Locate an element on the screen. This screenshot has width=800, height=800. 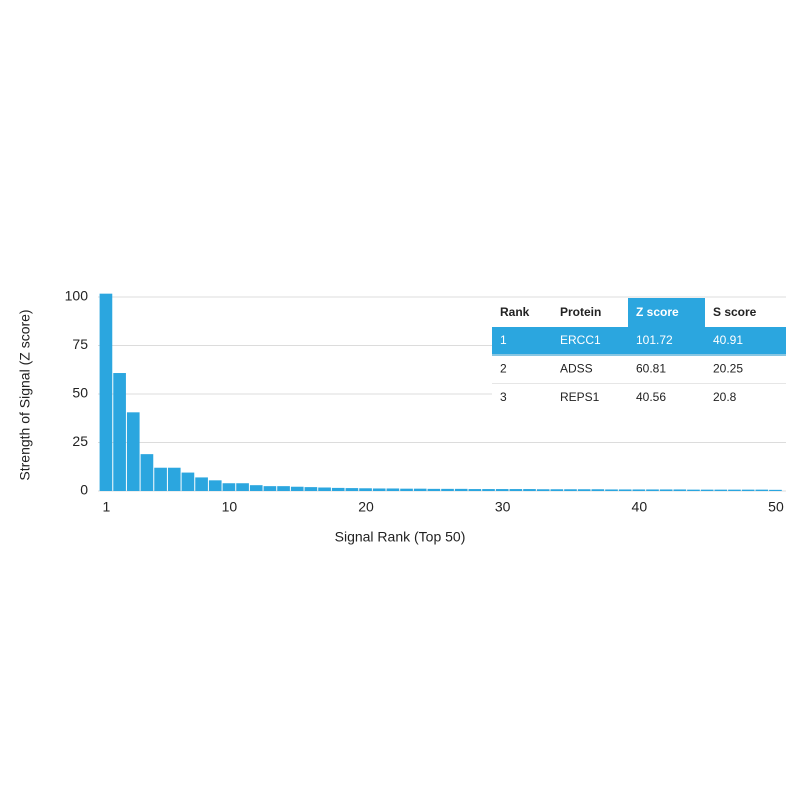
y-tick-label: 0 is located at coordinates (84, 490).